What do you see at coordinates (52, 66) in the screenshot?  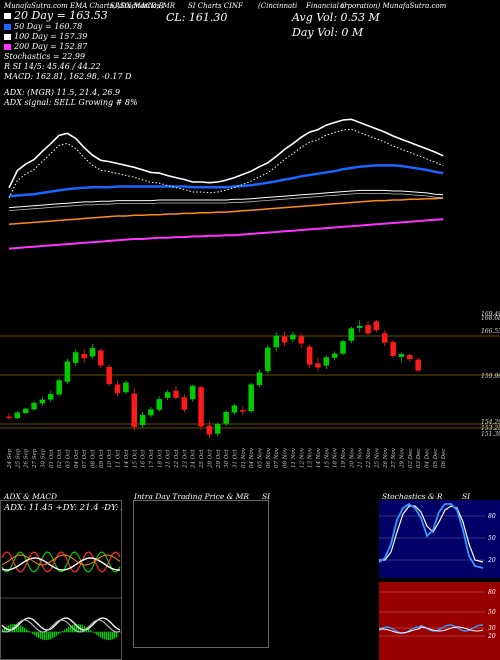 I see `rsi-value: R SI 14/5: 45.46 / 44.22` at bounding box center [52, 66].